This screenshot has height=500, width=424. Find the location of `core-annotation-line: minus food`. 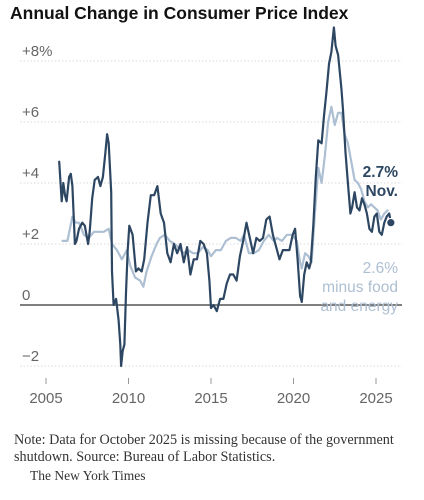

core-annotation-line: minus food is located at coordinates (360, 287).